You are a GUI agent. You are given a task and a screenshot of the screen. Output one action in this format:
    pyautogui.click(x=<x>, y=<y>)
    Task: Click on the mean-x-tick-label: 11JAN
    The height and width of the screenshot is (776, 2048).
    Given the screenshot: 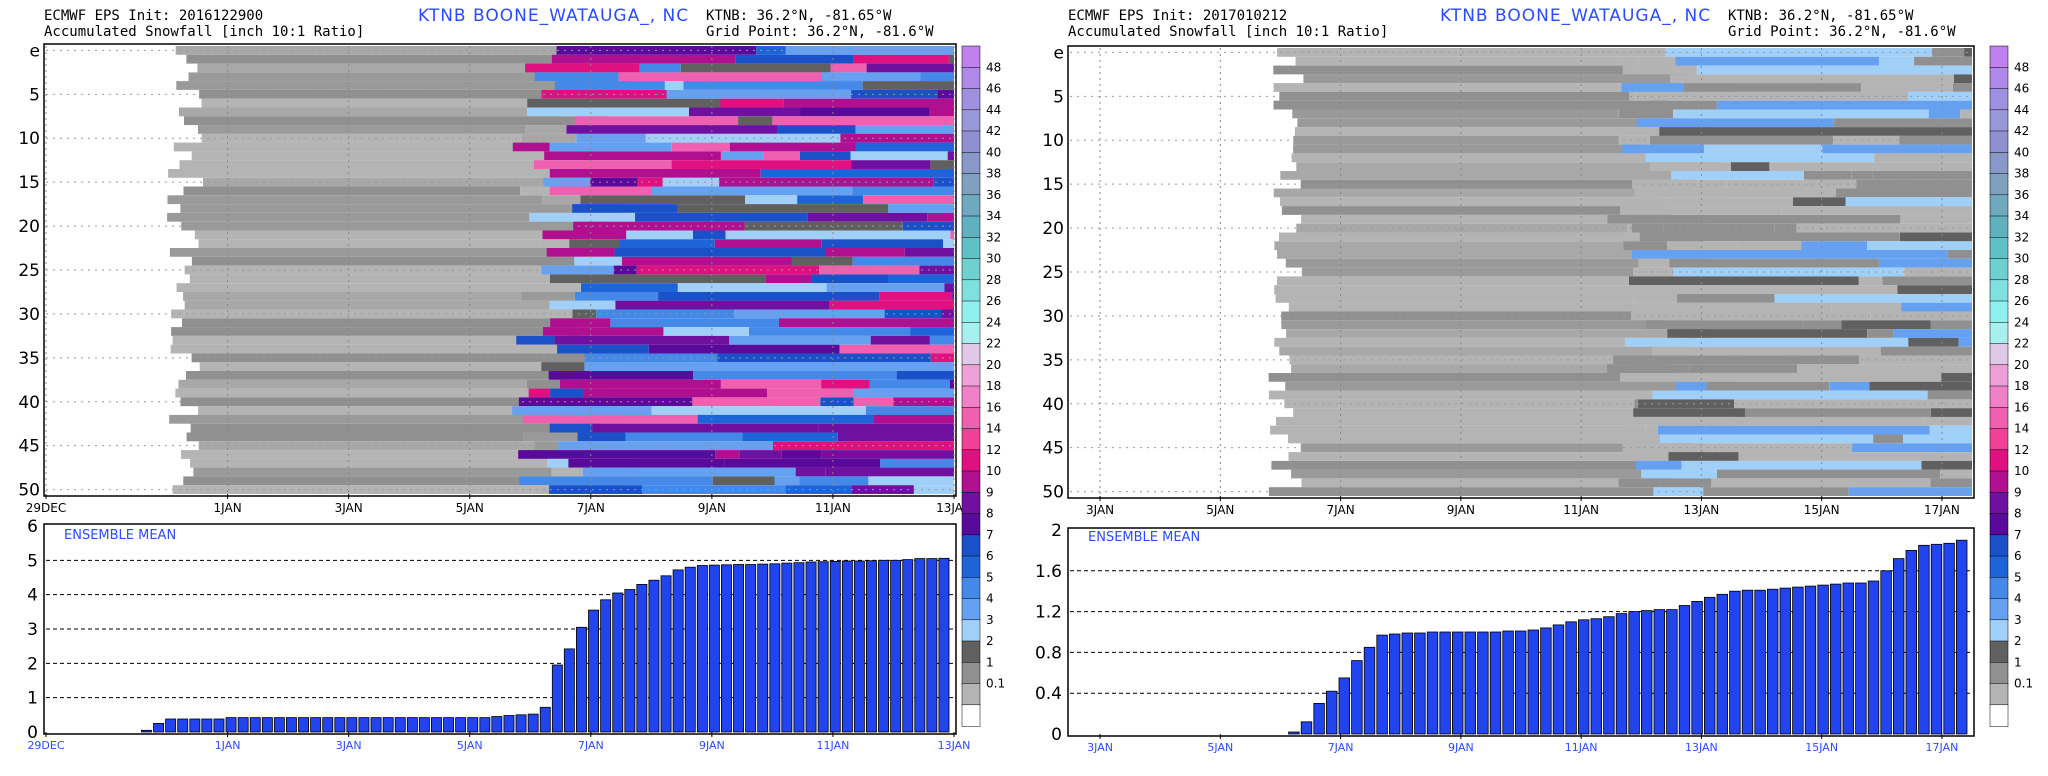 What is the action you would take?
    pyautogui.click(x=833, y=745)
    